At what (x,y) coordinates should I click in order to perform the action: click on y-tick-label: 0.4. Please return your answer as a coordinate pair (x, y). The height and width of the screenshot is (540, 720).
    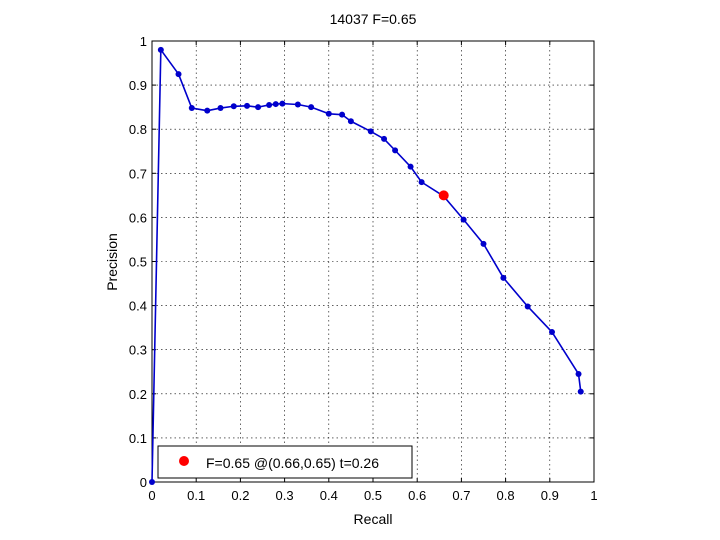
    Looking at the image, I should click on (138, 306).